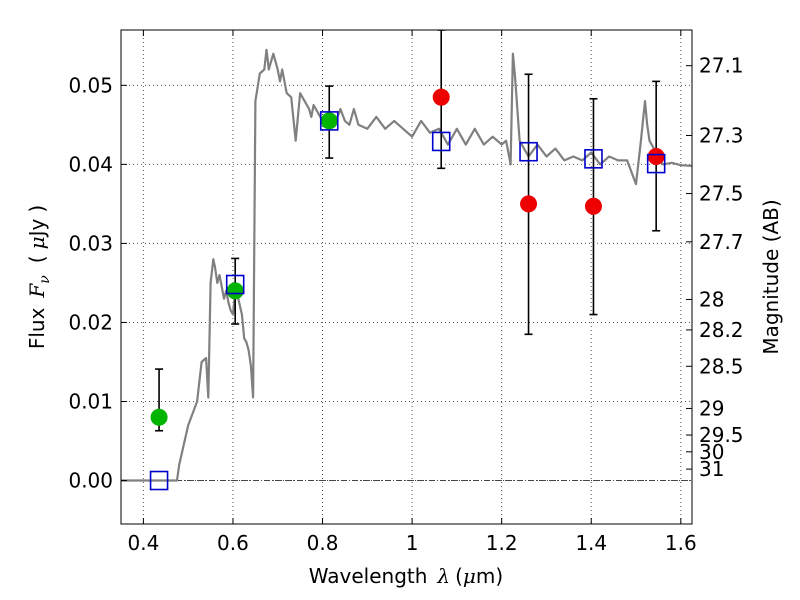  Describe the element at coordinates (90, 481) in the screenshot. I see `y-tick-label: 0.00` at that location.